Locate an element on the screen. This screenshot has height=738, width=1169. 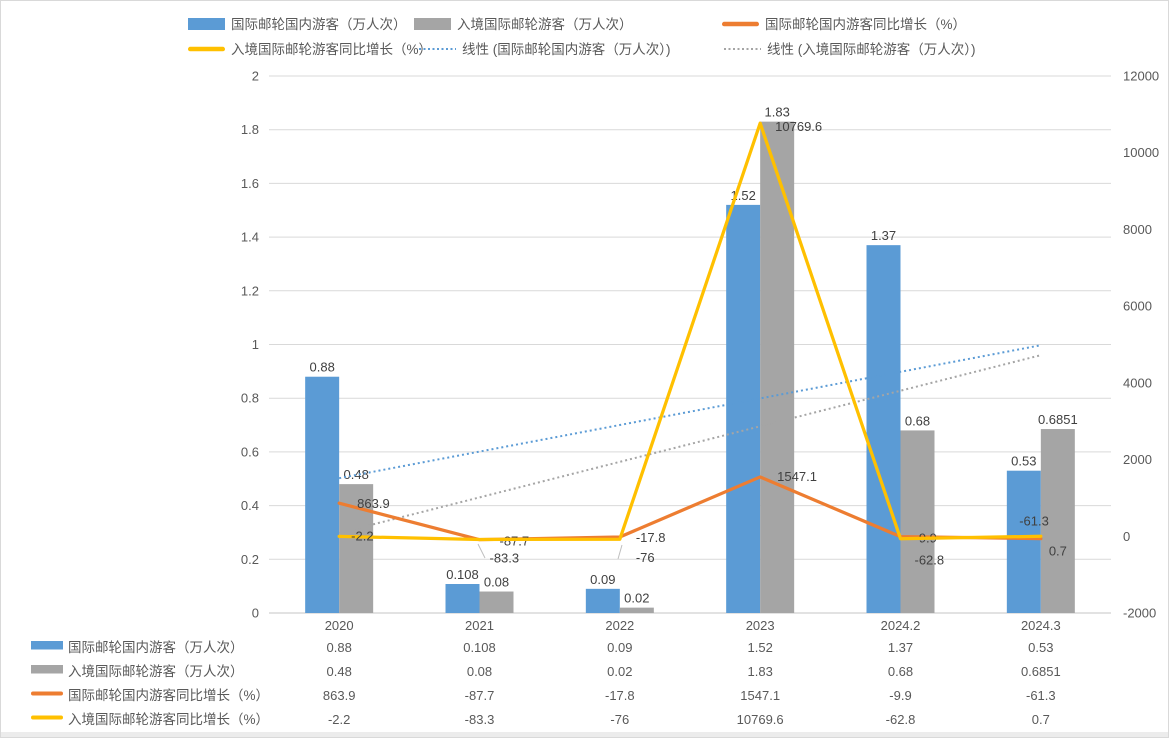
bar-inbound-2023 is located at coordinates (777, 367).